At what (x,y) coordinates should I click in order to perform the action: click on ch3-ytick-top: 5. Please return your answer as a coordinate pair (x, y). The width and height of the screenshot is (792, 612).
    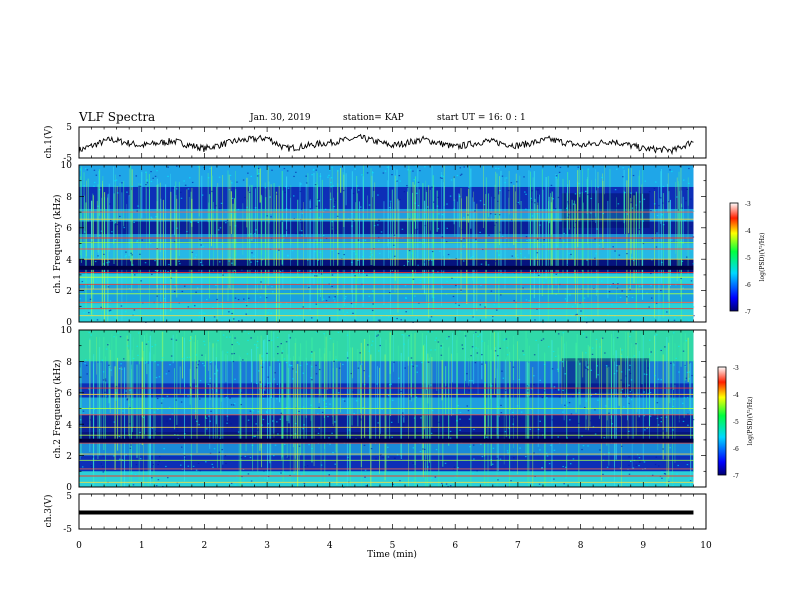
    Looking at the image, I should click on (69, 497).